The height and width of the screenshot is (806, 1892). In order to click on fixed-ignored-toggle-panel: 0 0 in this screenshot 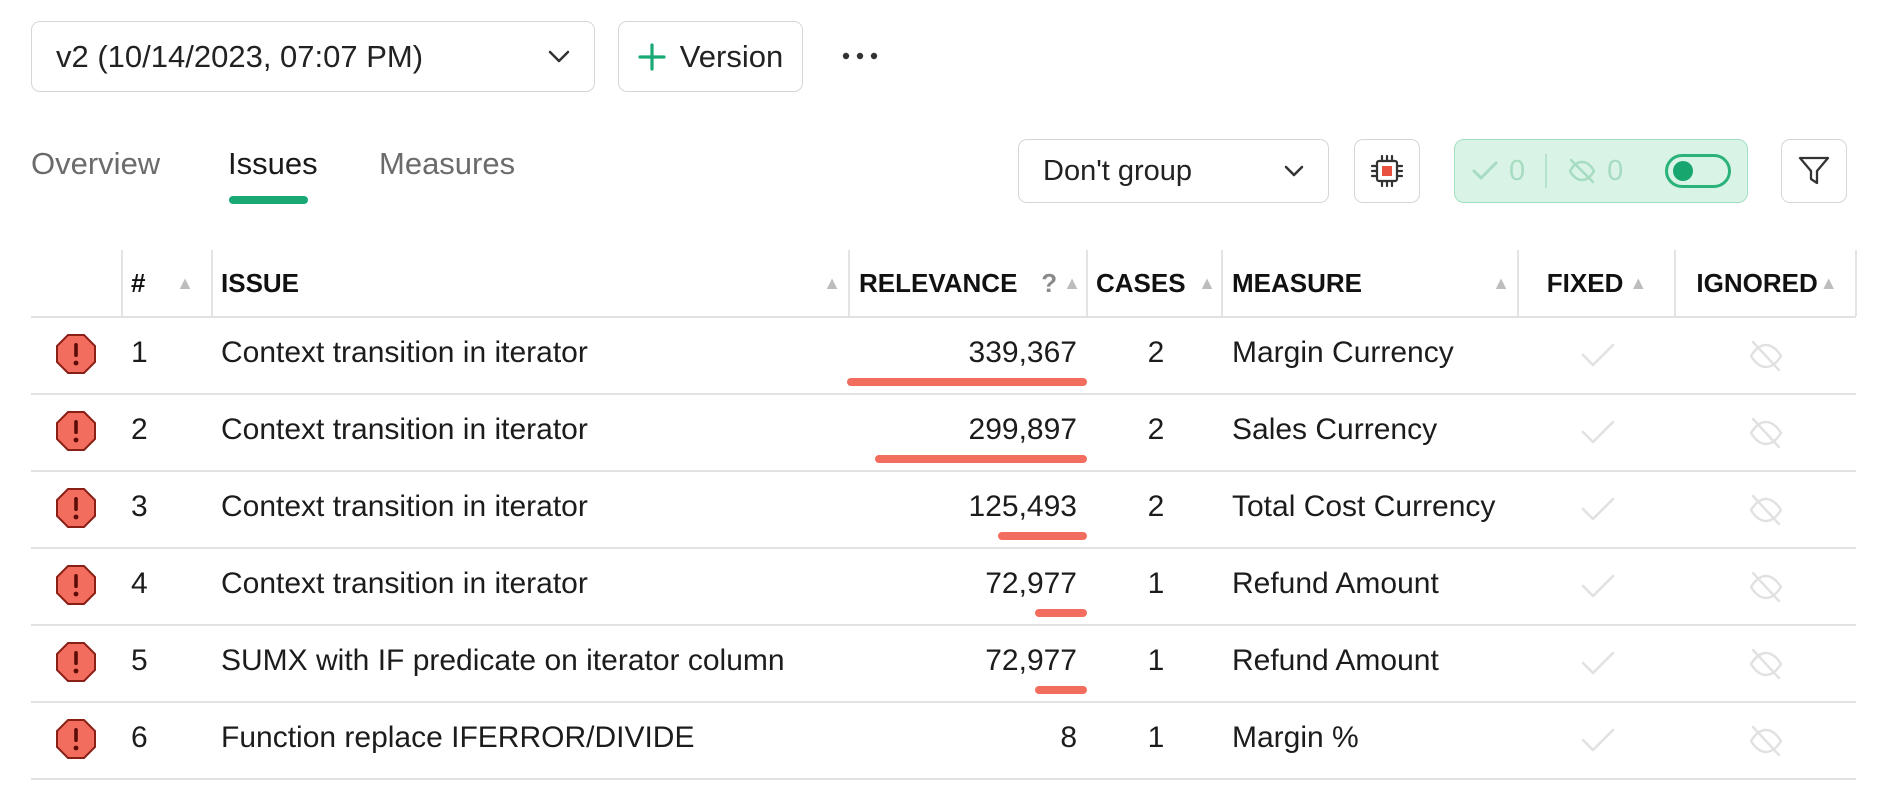, I will do `click(1601, 171)`.